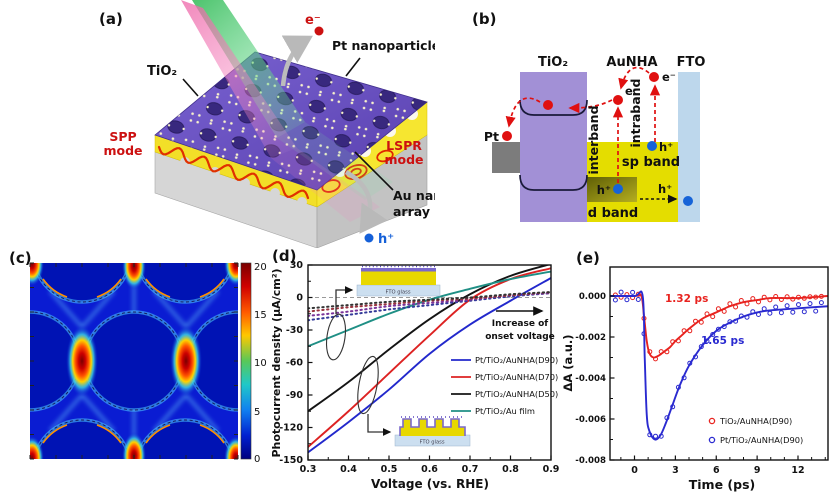  I want to click on hole-sp-label: h⁺, so click(666, 147).